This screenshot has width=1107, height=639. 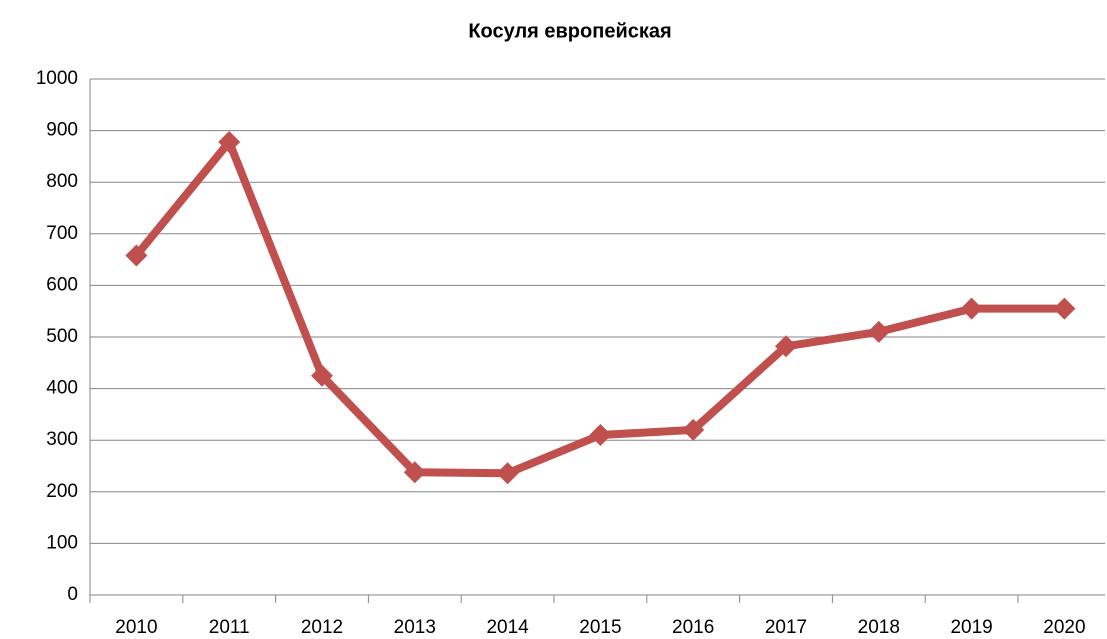 What do you see at coordinates (62, 491) in the screenshot?
I see `y-tick-label: 200` at bounding box center [62, 491].